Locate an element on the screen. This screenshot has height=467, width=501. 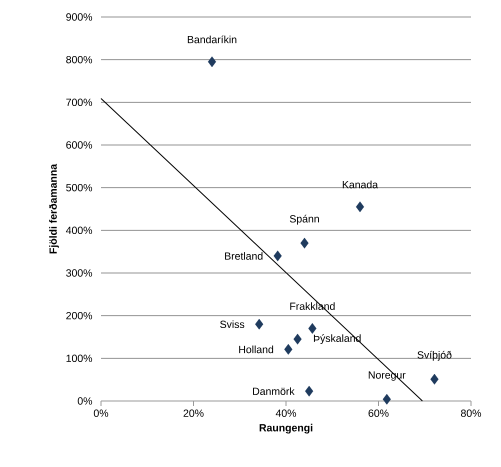
annotation: Svíþjóð is located at coordinates (434, 355).